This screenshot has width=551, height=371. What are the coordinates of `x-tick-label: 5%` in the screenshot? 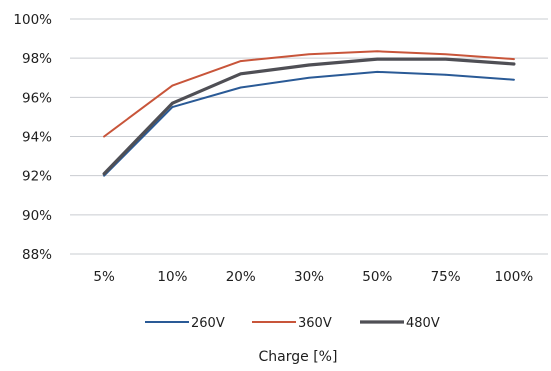 It's located at (104, 277).